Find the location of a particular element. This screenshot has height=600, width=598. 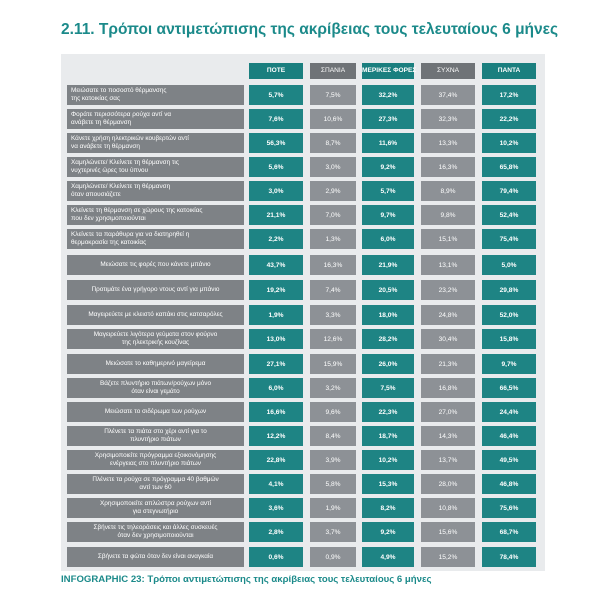

table-cell: 13,0% is located at coordinates (276, 339).